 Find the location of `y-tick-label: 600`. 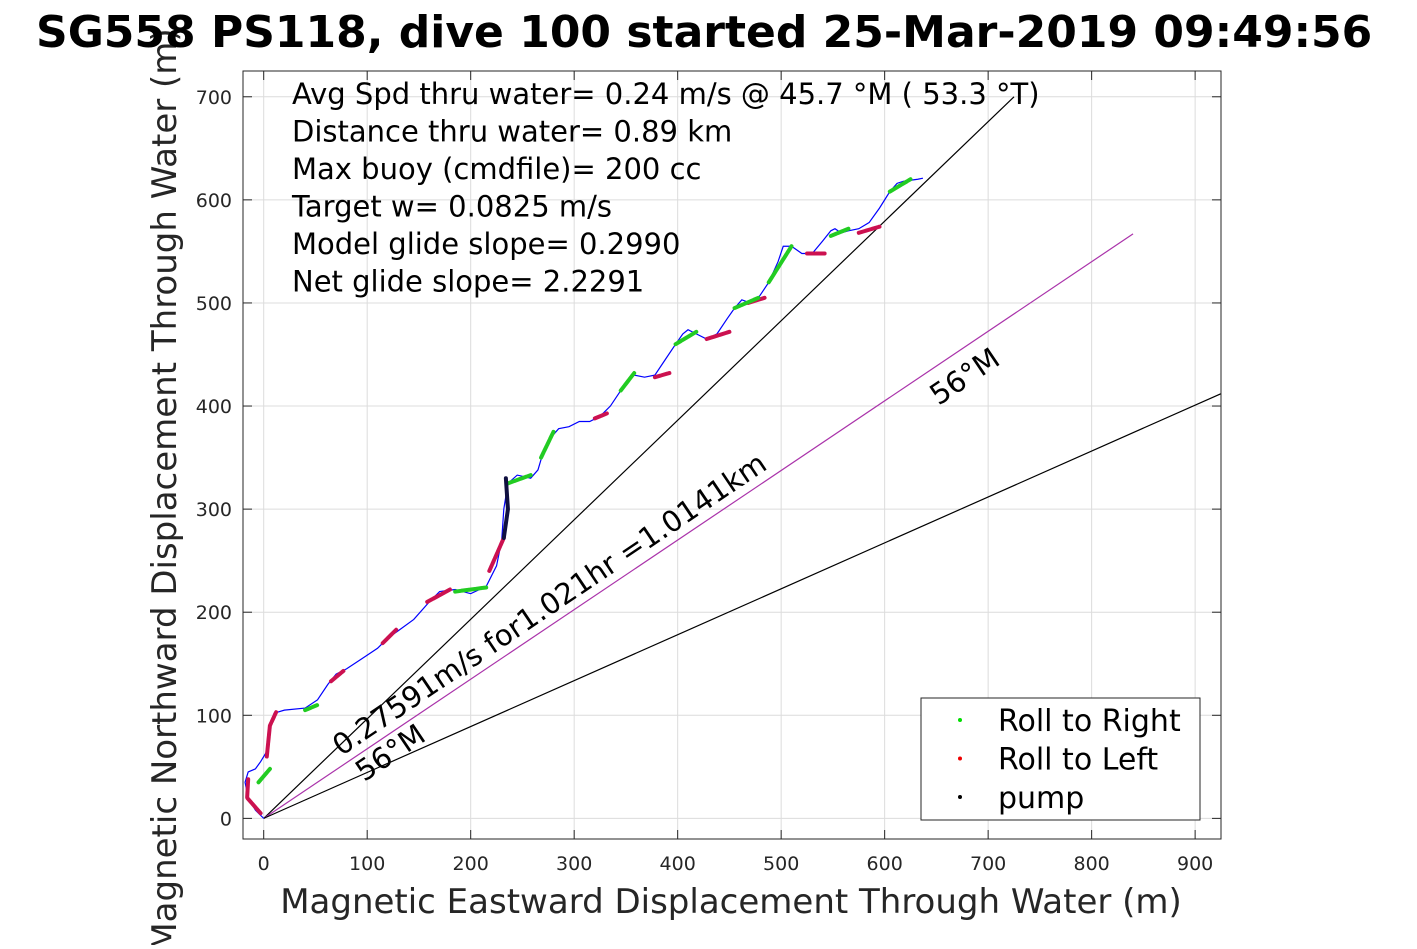

y-tick-label: 600 is located at coordinates (214, 201).